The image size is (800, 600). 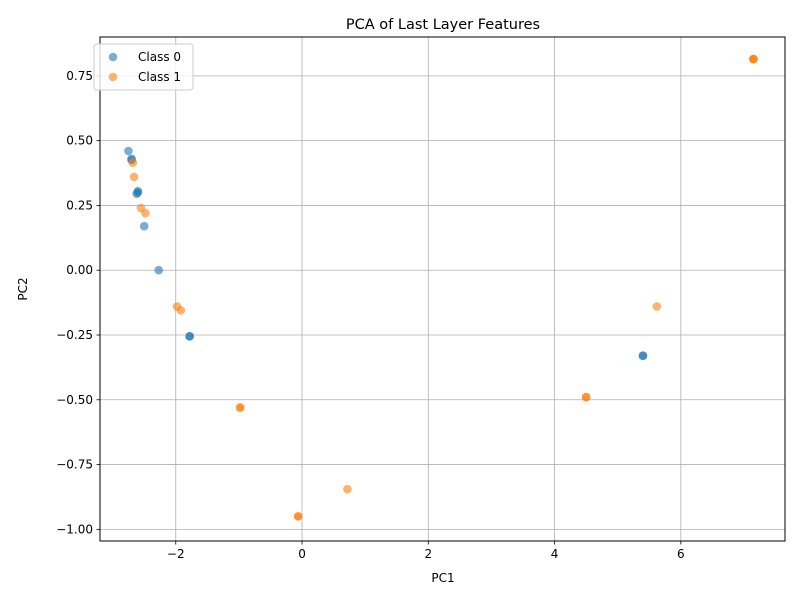 What do you see at coordinates (555, 554) in the screenshot?
I see `x-tick-label: 4` at bounding box center [555, 554].